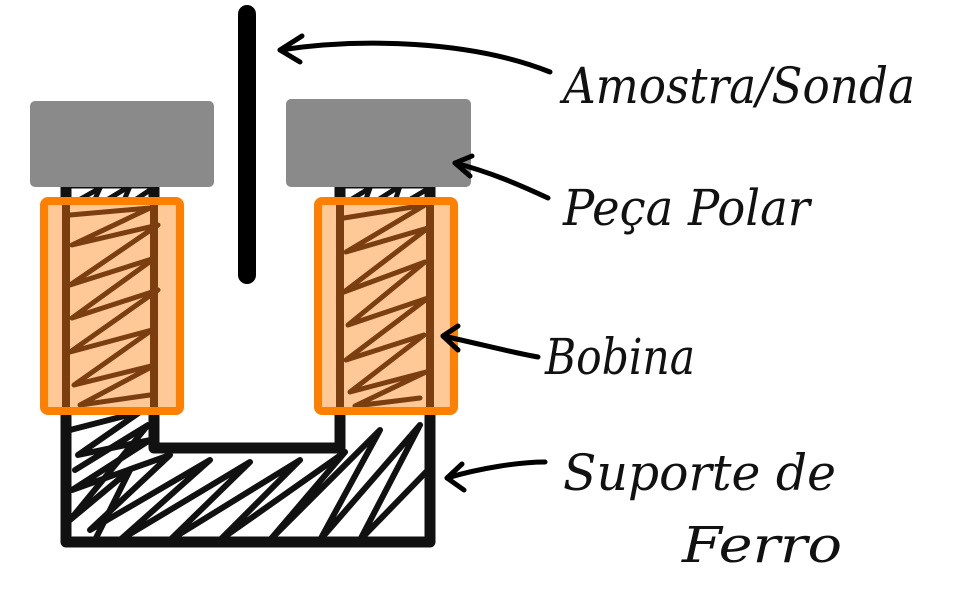 The height and width of the screenshot is (598, 959). What do you see at coordinates (378, 143) in the screenshot?
I see `pole-piece-right` at bounding box center [378, 143].